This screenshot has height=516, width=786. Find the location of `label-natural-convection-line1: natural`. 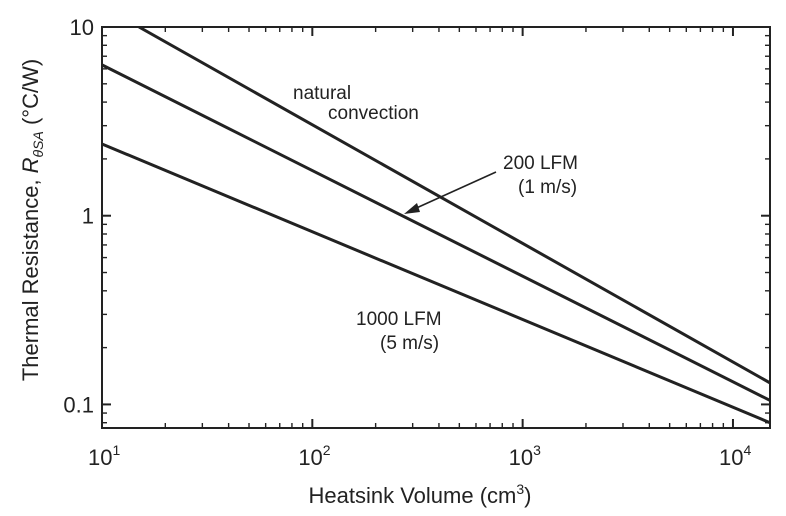

label-natural-convection-line1: natural is located at coordinates (322, 93).